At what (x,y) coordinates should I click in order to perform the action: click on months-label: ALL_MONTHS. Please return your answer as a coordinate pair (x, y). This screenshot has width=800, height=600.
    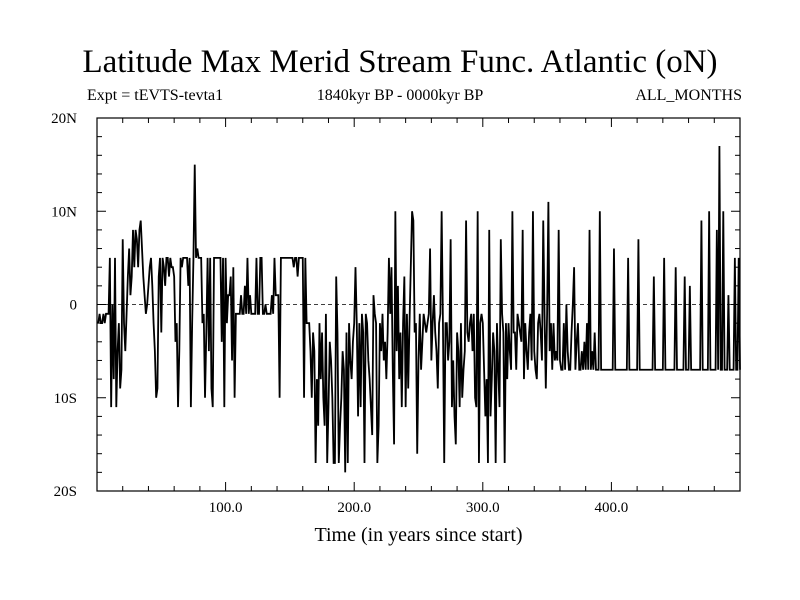
    Looking at the image, I should click on (688, 95).